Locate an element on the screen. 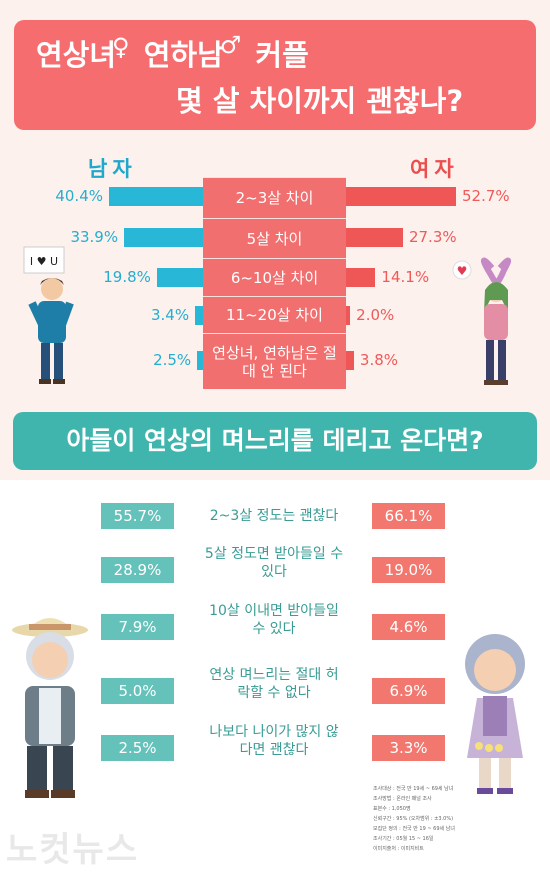  value-label-right-4: 3.3% is located at coordinates (408, 748).